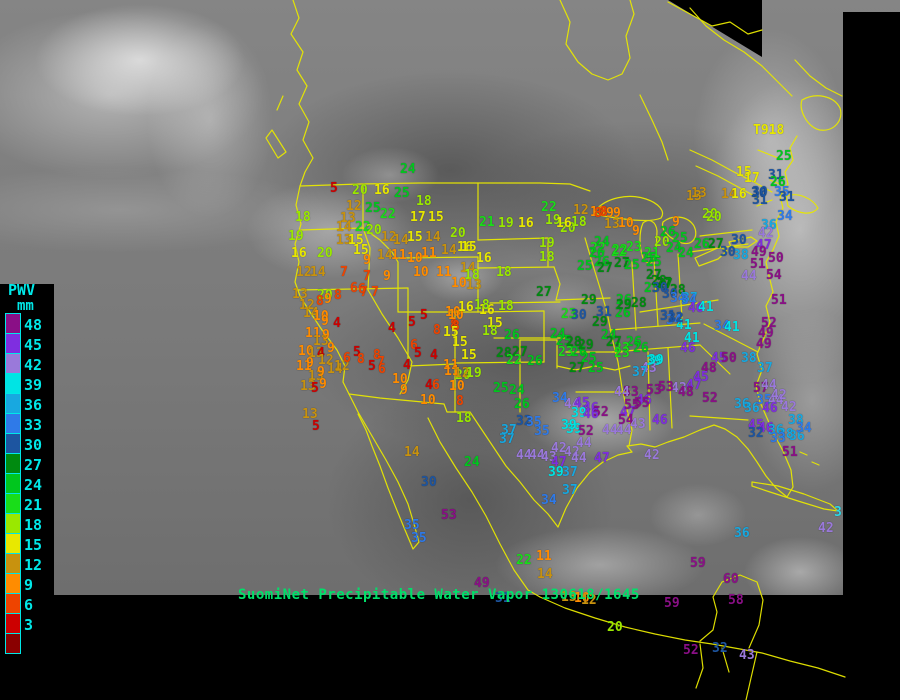 The height and width of the screenshot is (700, 900). I want to click on mexico-west-coast, so click(484, 507).